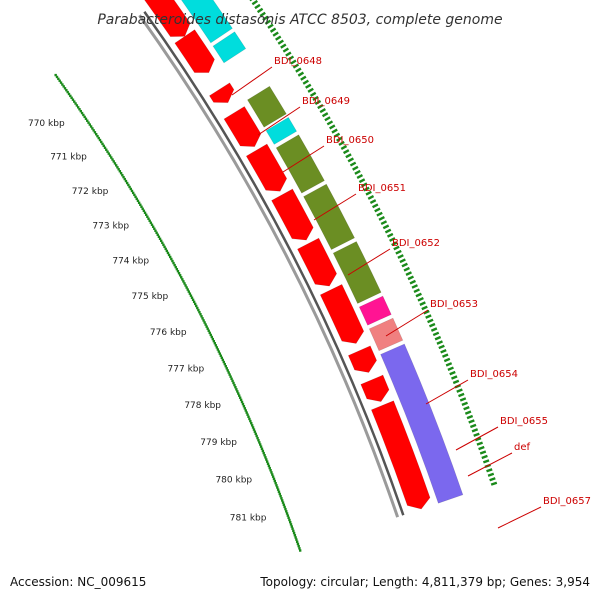 This screenshot has width=600, height=600. I want to click on gene-label: BDI_0657, so click(567, 501).